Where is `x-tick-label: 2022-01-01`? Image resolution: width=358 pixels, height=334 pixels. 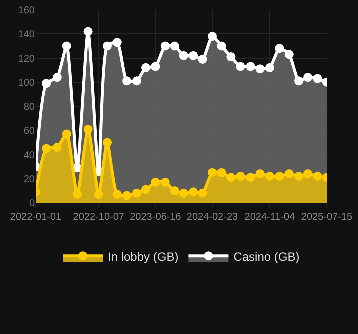 x-tick-label: 2022-01-01 is located at coordinates (36, 217).